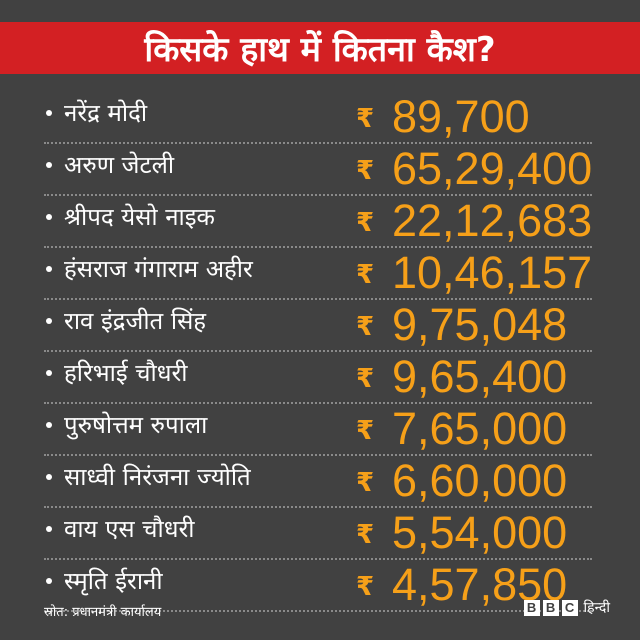 This screenshot has width=640, height=640. I want to click on list-item: अरुण जेटली ₹ 65,29,400, so click(318, 170).